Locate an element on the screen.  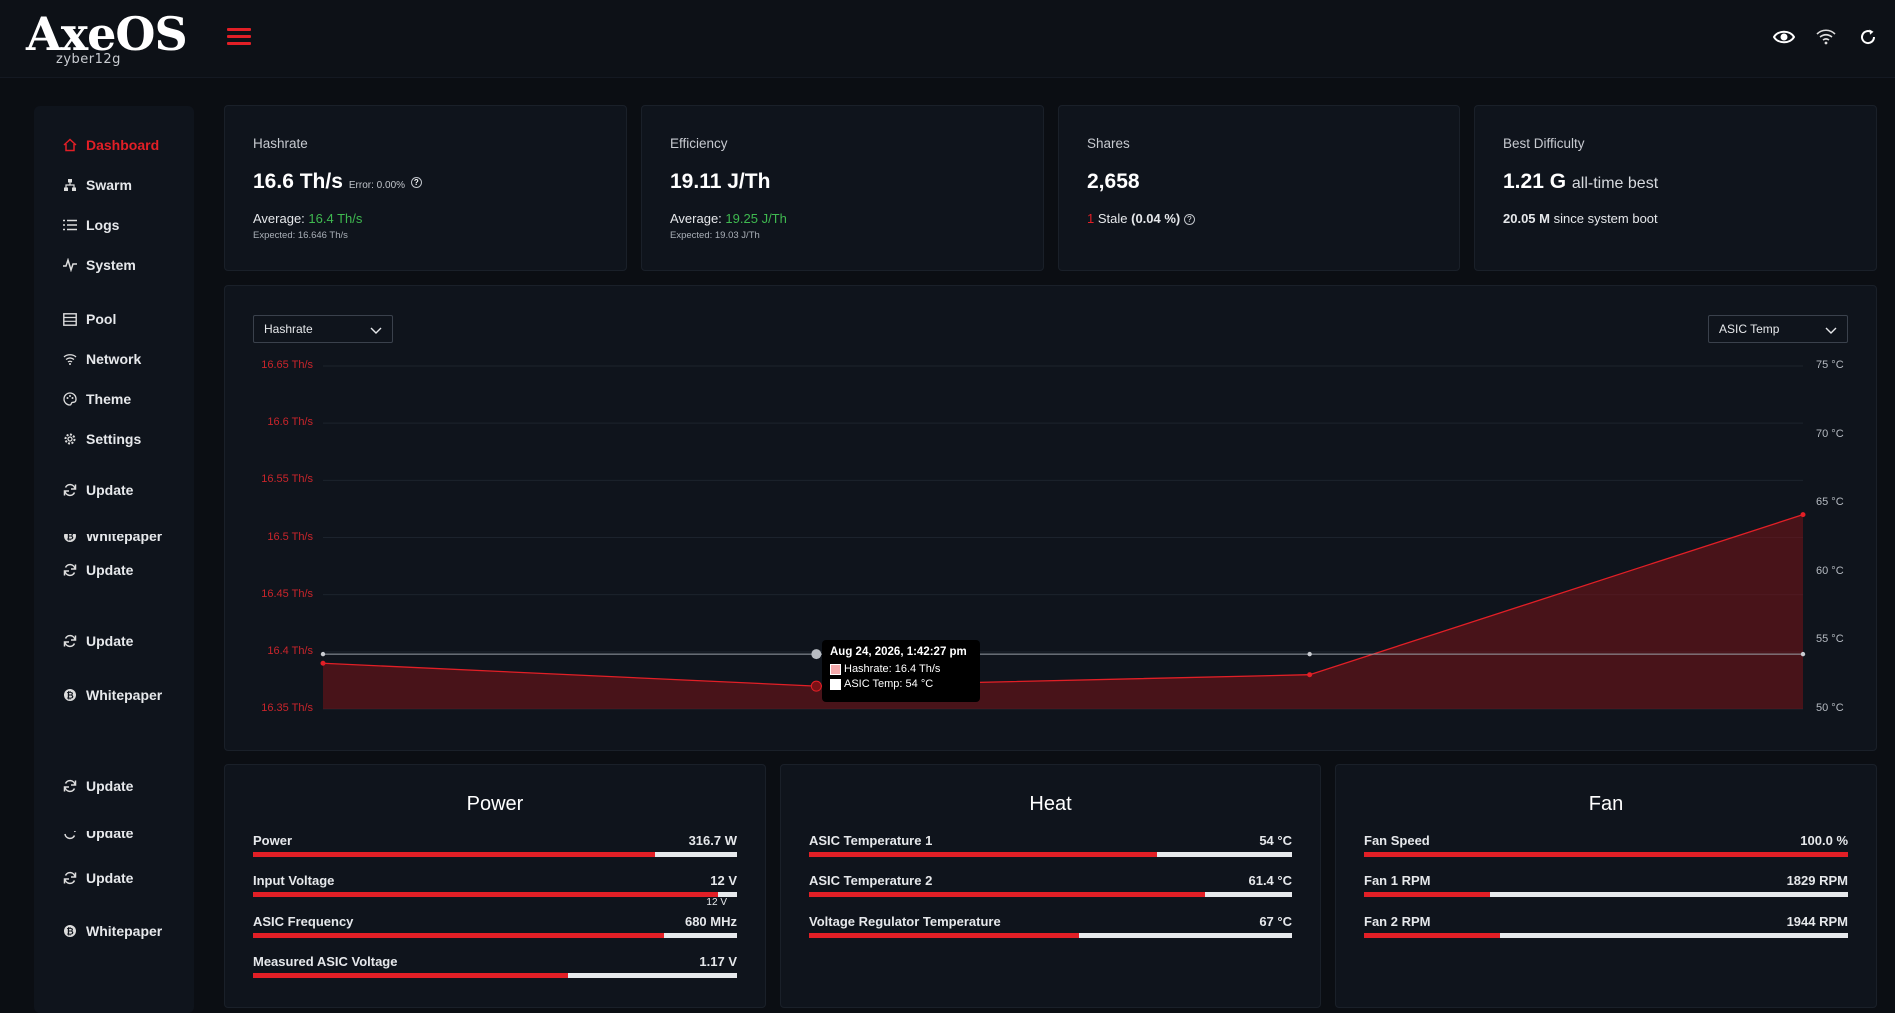
average-line: Average: 16.4 Th/s is located at coordinates (307, 218).